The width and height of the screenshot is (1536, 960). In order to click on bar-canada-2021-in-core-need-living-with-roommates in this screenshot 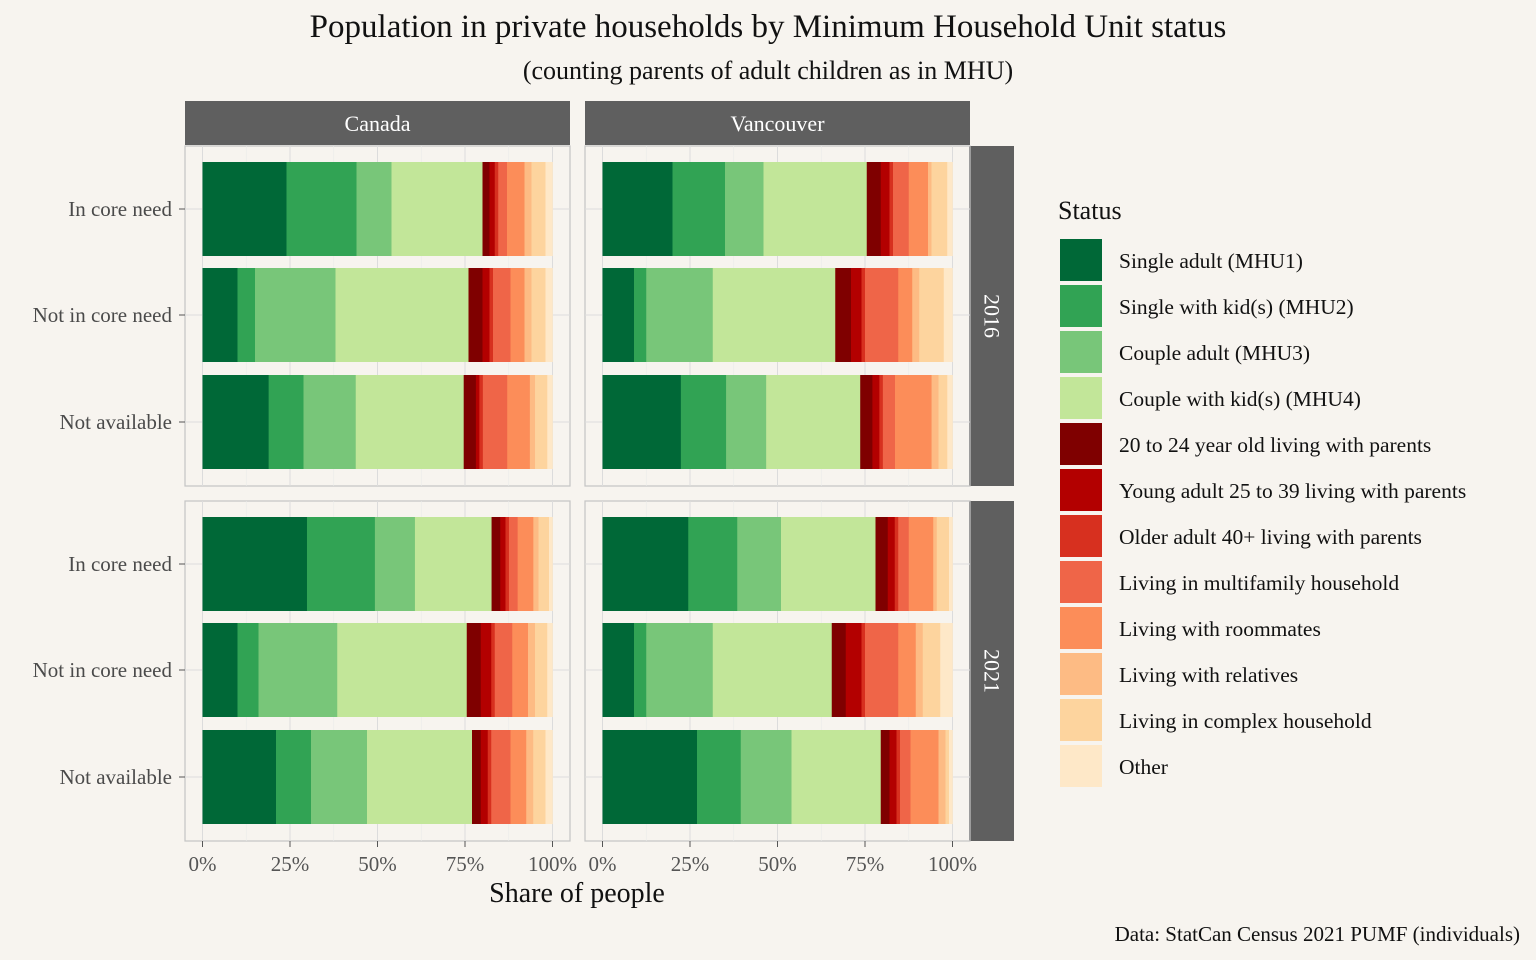, I will do `click(525, 564)`.